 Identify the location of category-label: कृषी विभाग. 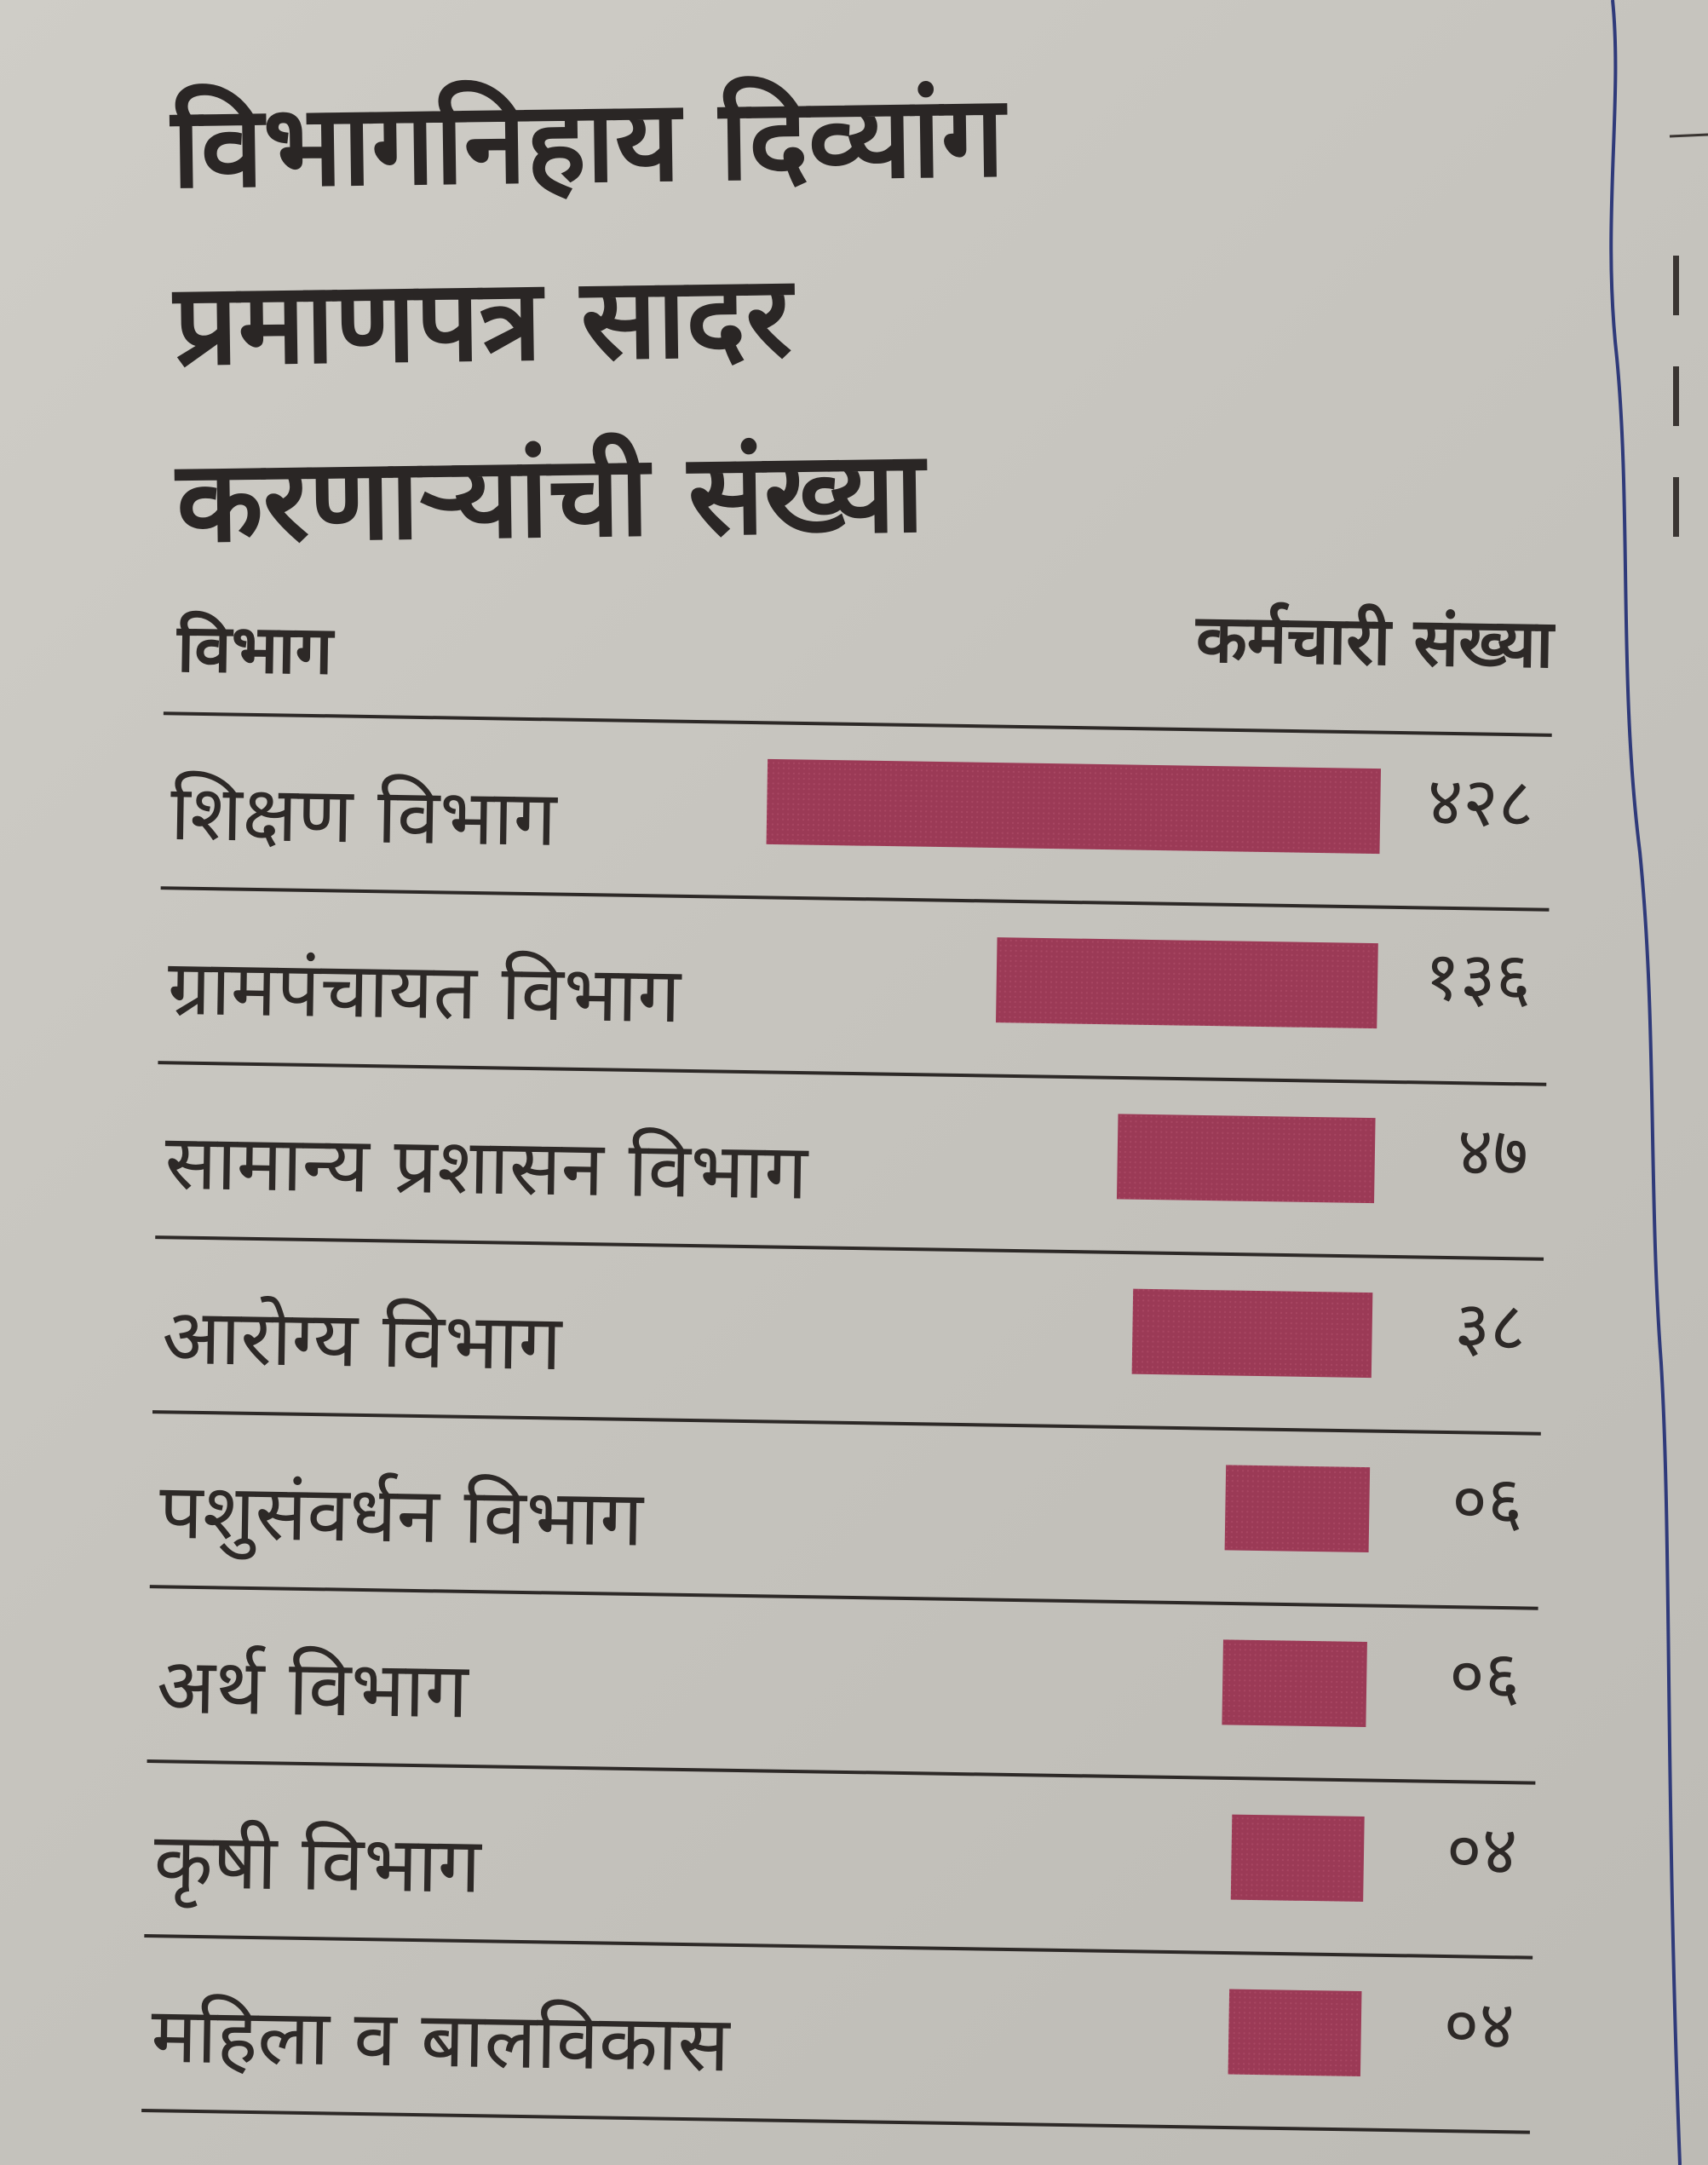
(318, 1865).